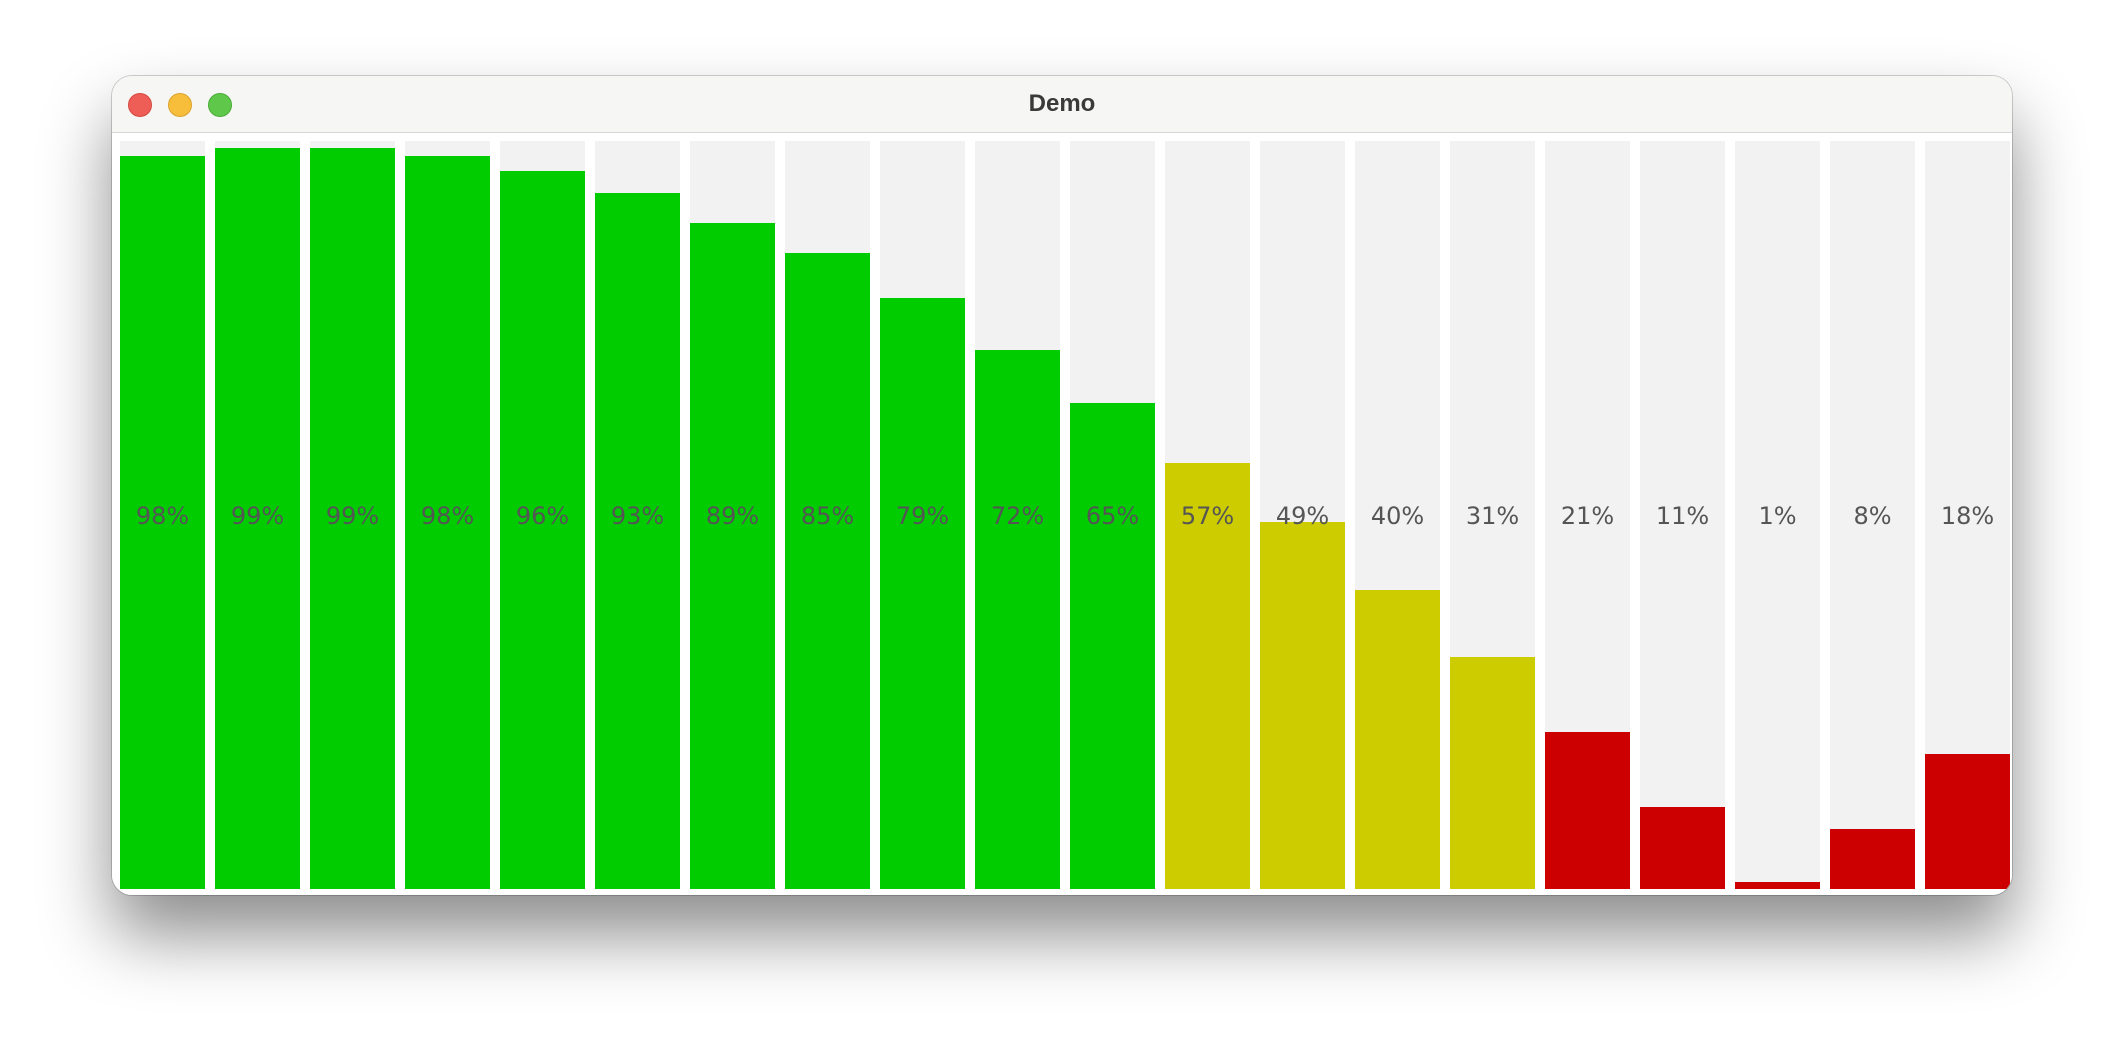  I want to click on bar-column: 18%, so click(1967, 515).